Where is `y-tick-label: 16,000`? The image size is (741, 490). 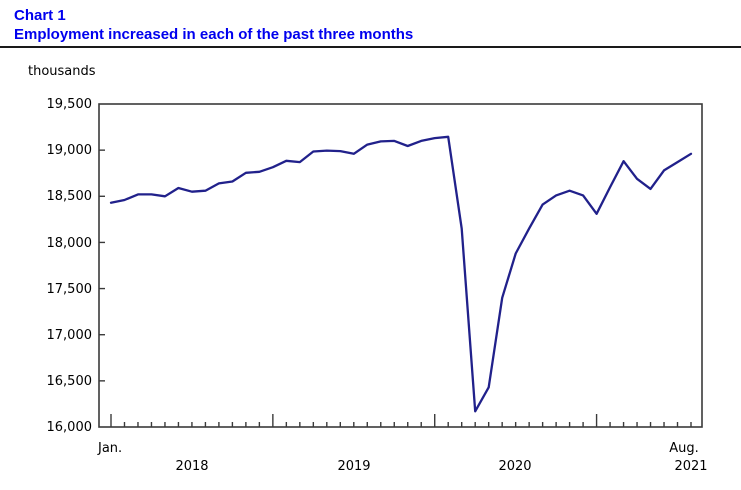 y-tick-label: 16,000 is located at coordinates (69, 427).